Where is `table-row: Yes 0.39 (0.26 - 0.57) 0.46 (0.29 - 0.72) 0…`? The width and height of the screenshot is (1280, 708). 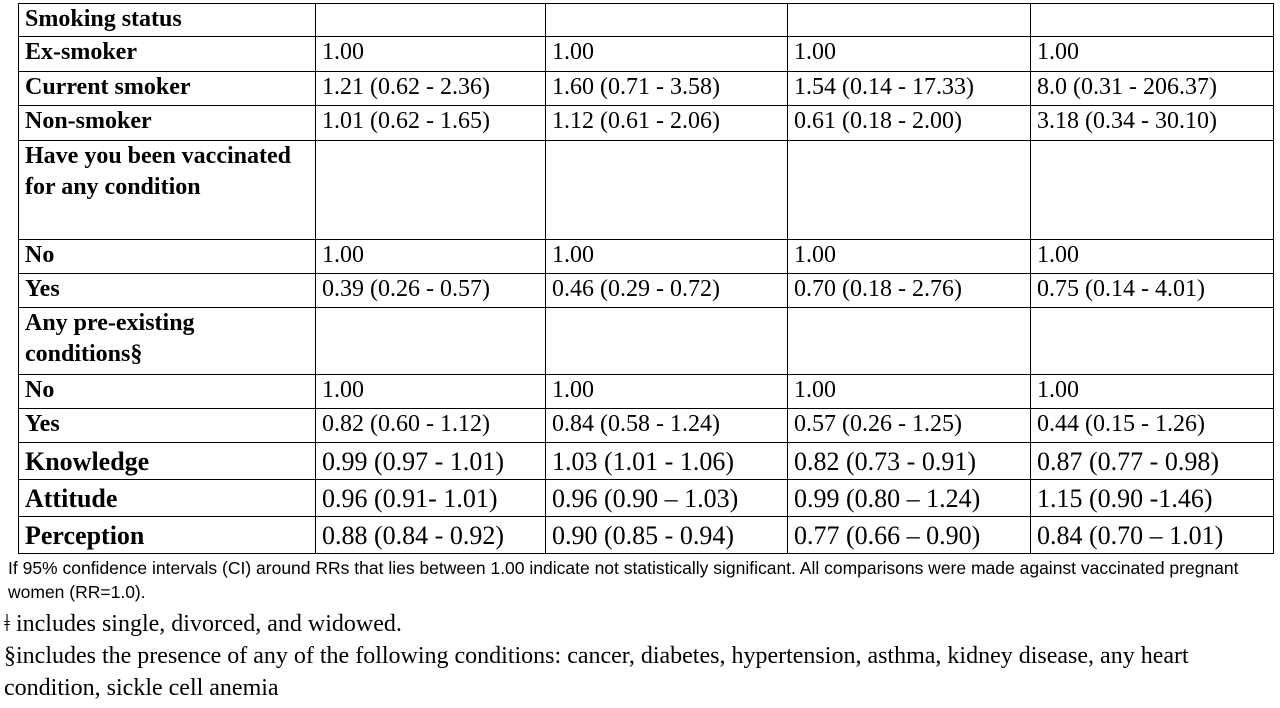
table-row: Yes 0.39 (0.26 - 0.57) 0.46 (0.29 - 0.72) 0… is located at coordinates (646, 290).